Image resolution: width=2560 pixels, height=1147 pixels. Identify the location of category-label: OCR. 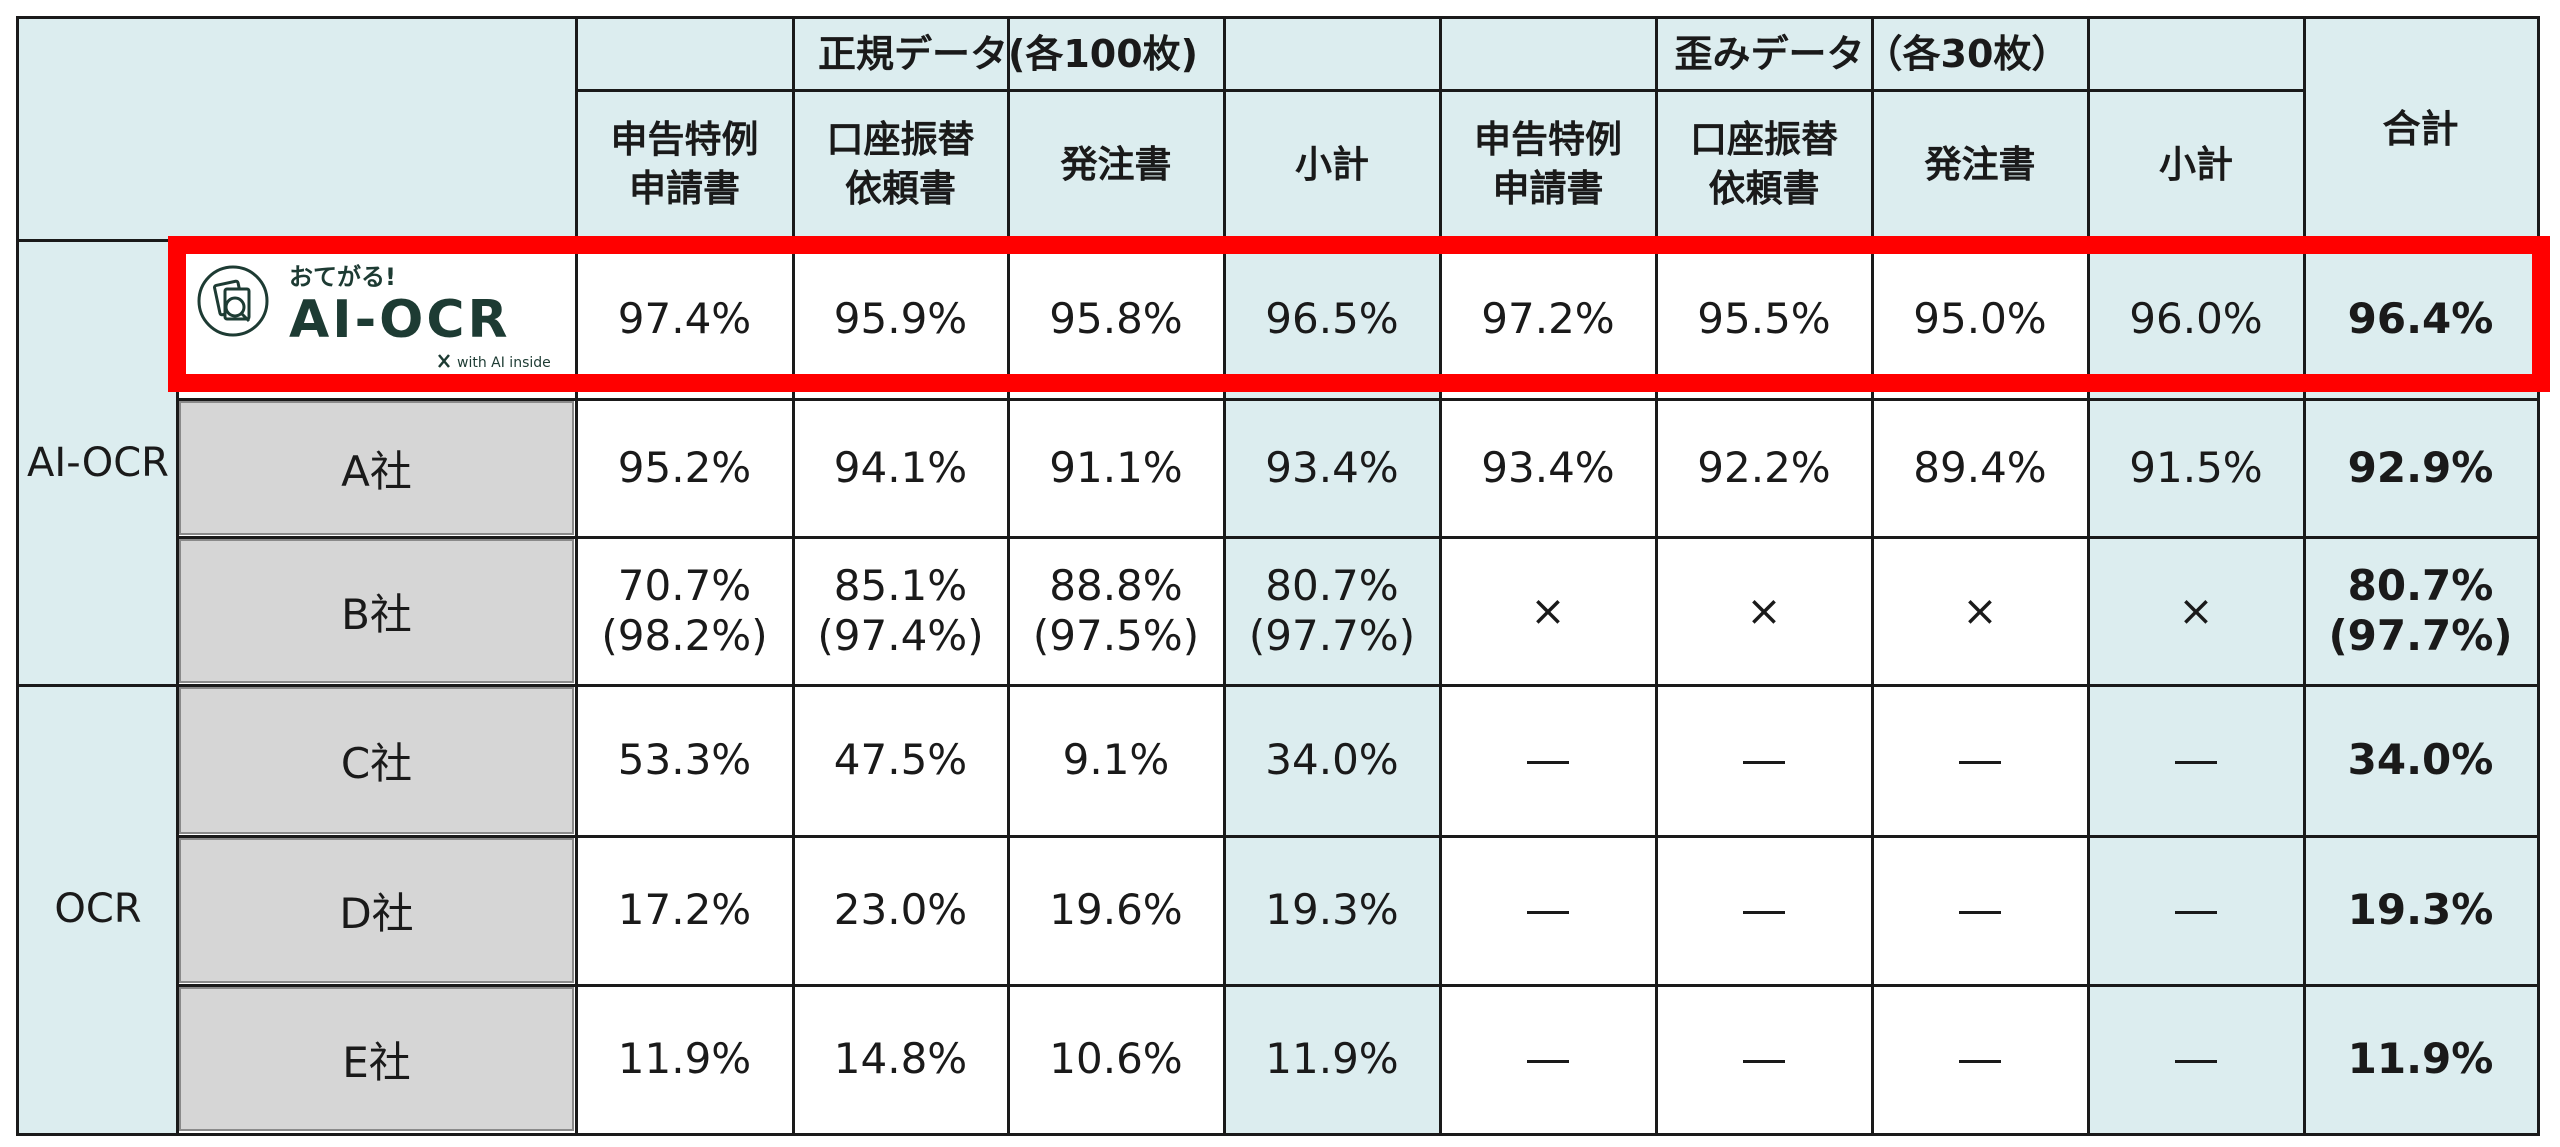
(98, 909).